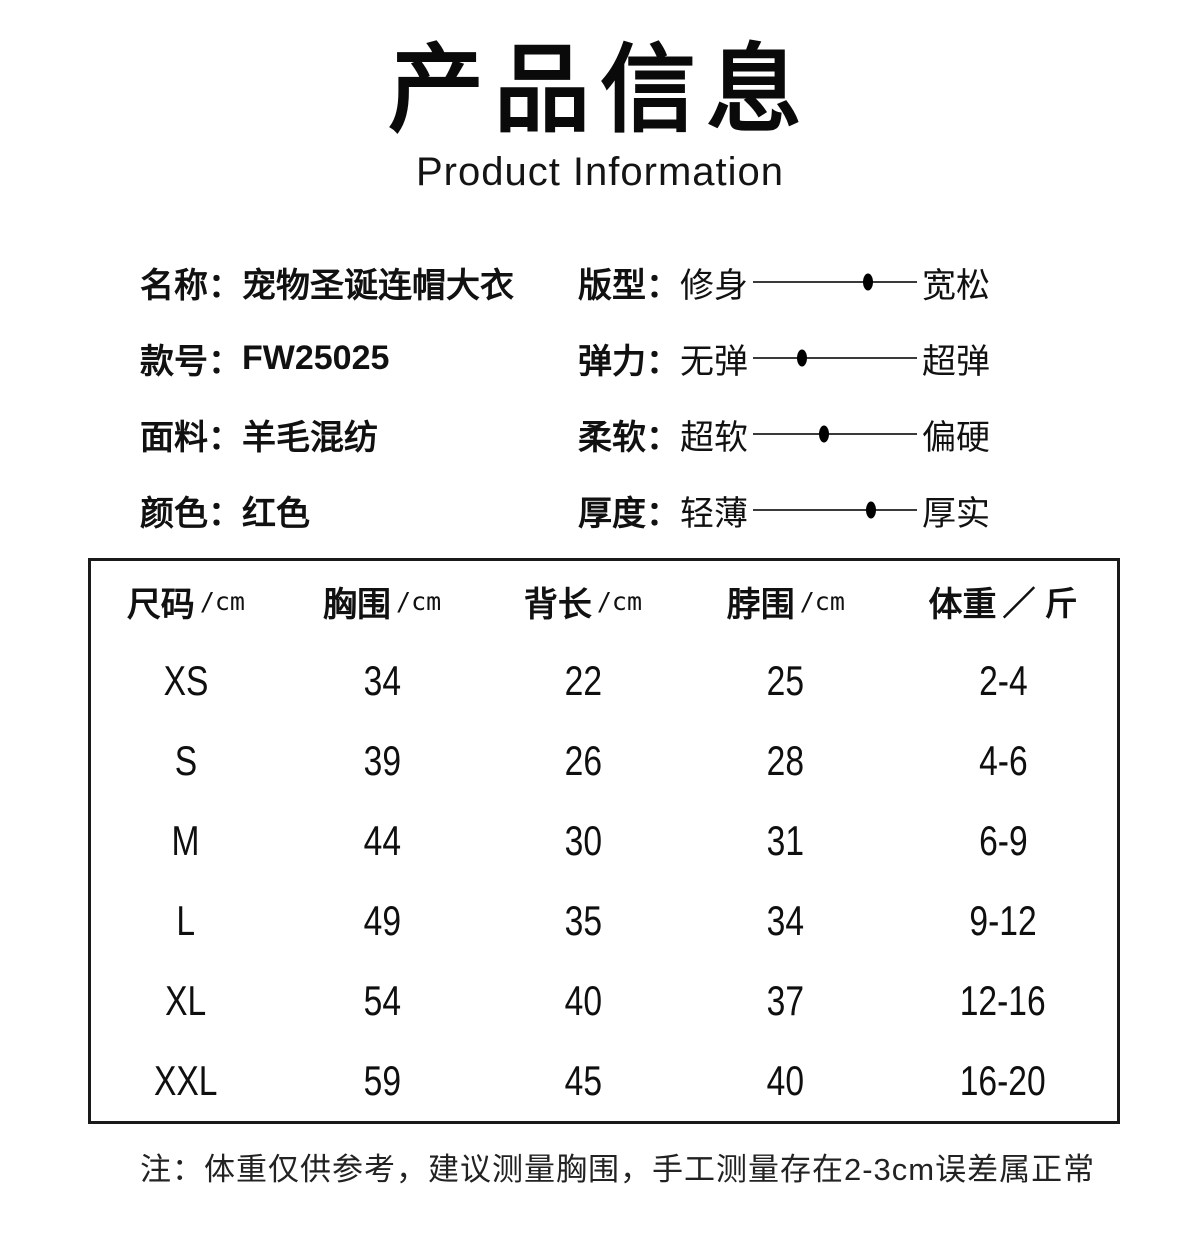 The image size is (1200, 1236). Describe the element at coordinates (785, 601) in the screenshot. I see `table-header-cell: 脖围/cm` at that location.